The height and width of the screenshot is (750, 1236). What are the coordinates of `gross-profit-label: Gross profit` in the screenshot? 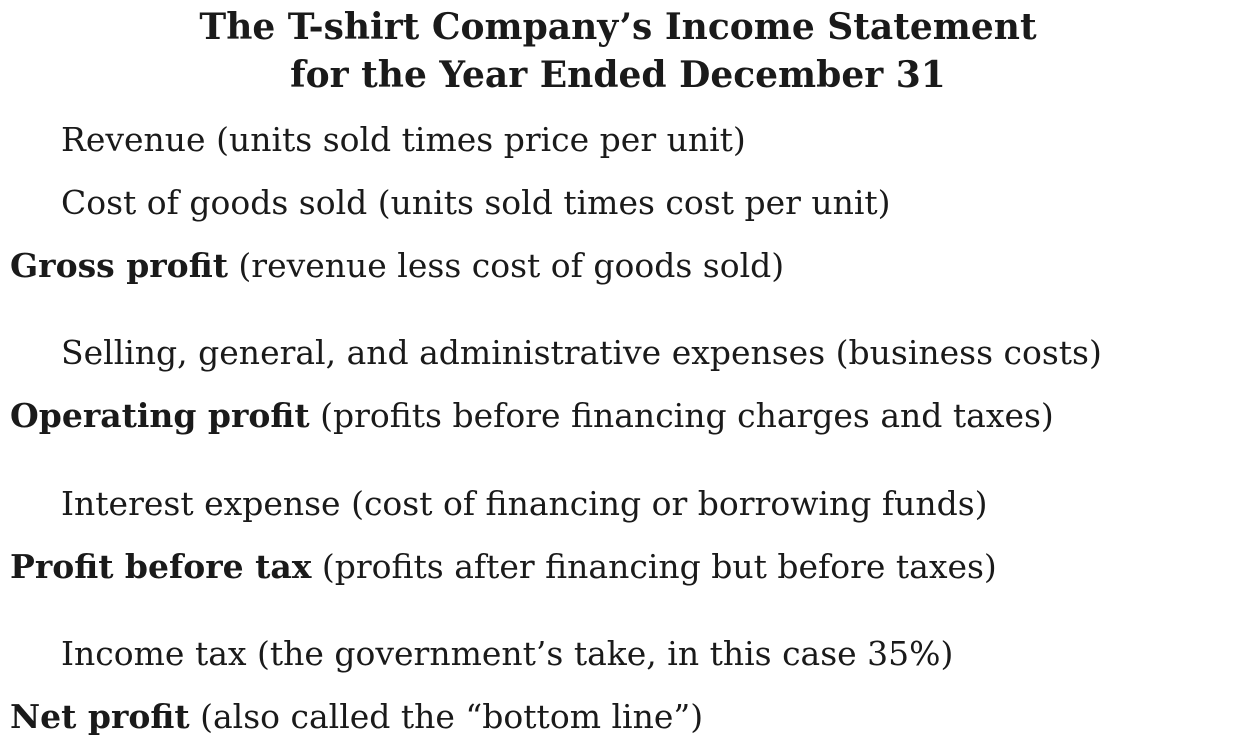 It's located at (119, 265).